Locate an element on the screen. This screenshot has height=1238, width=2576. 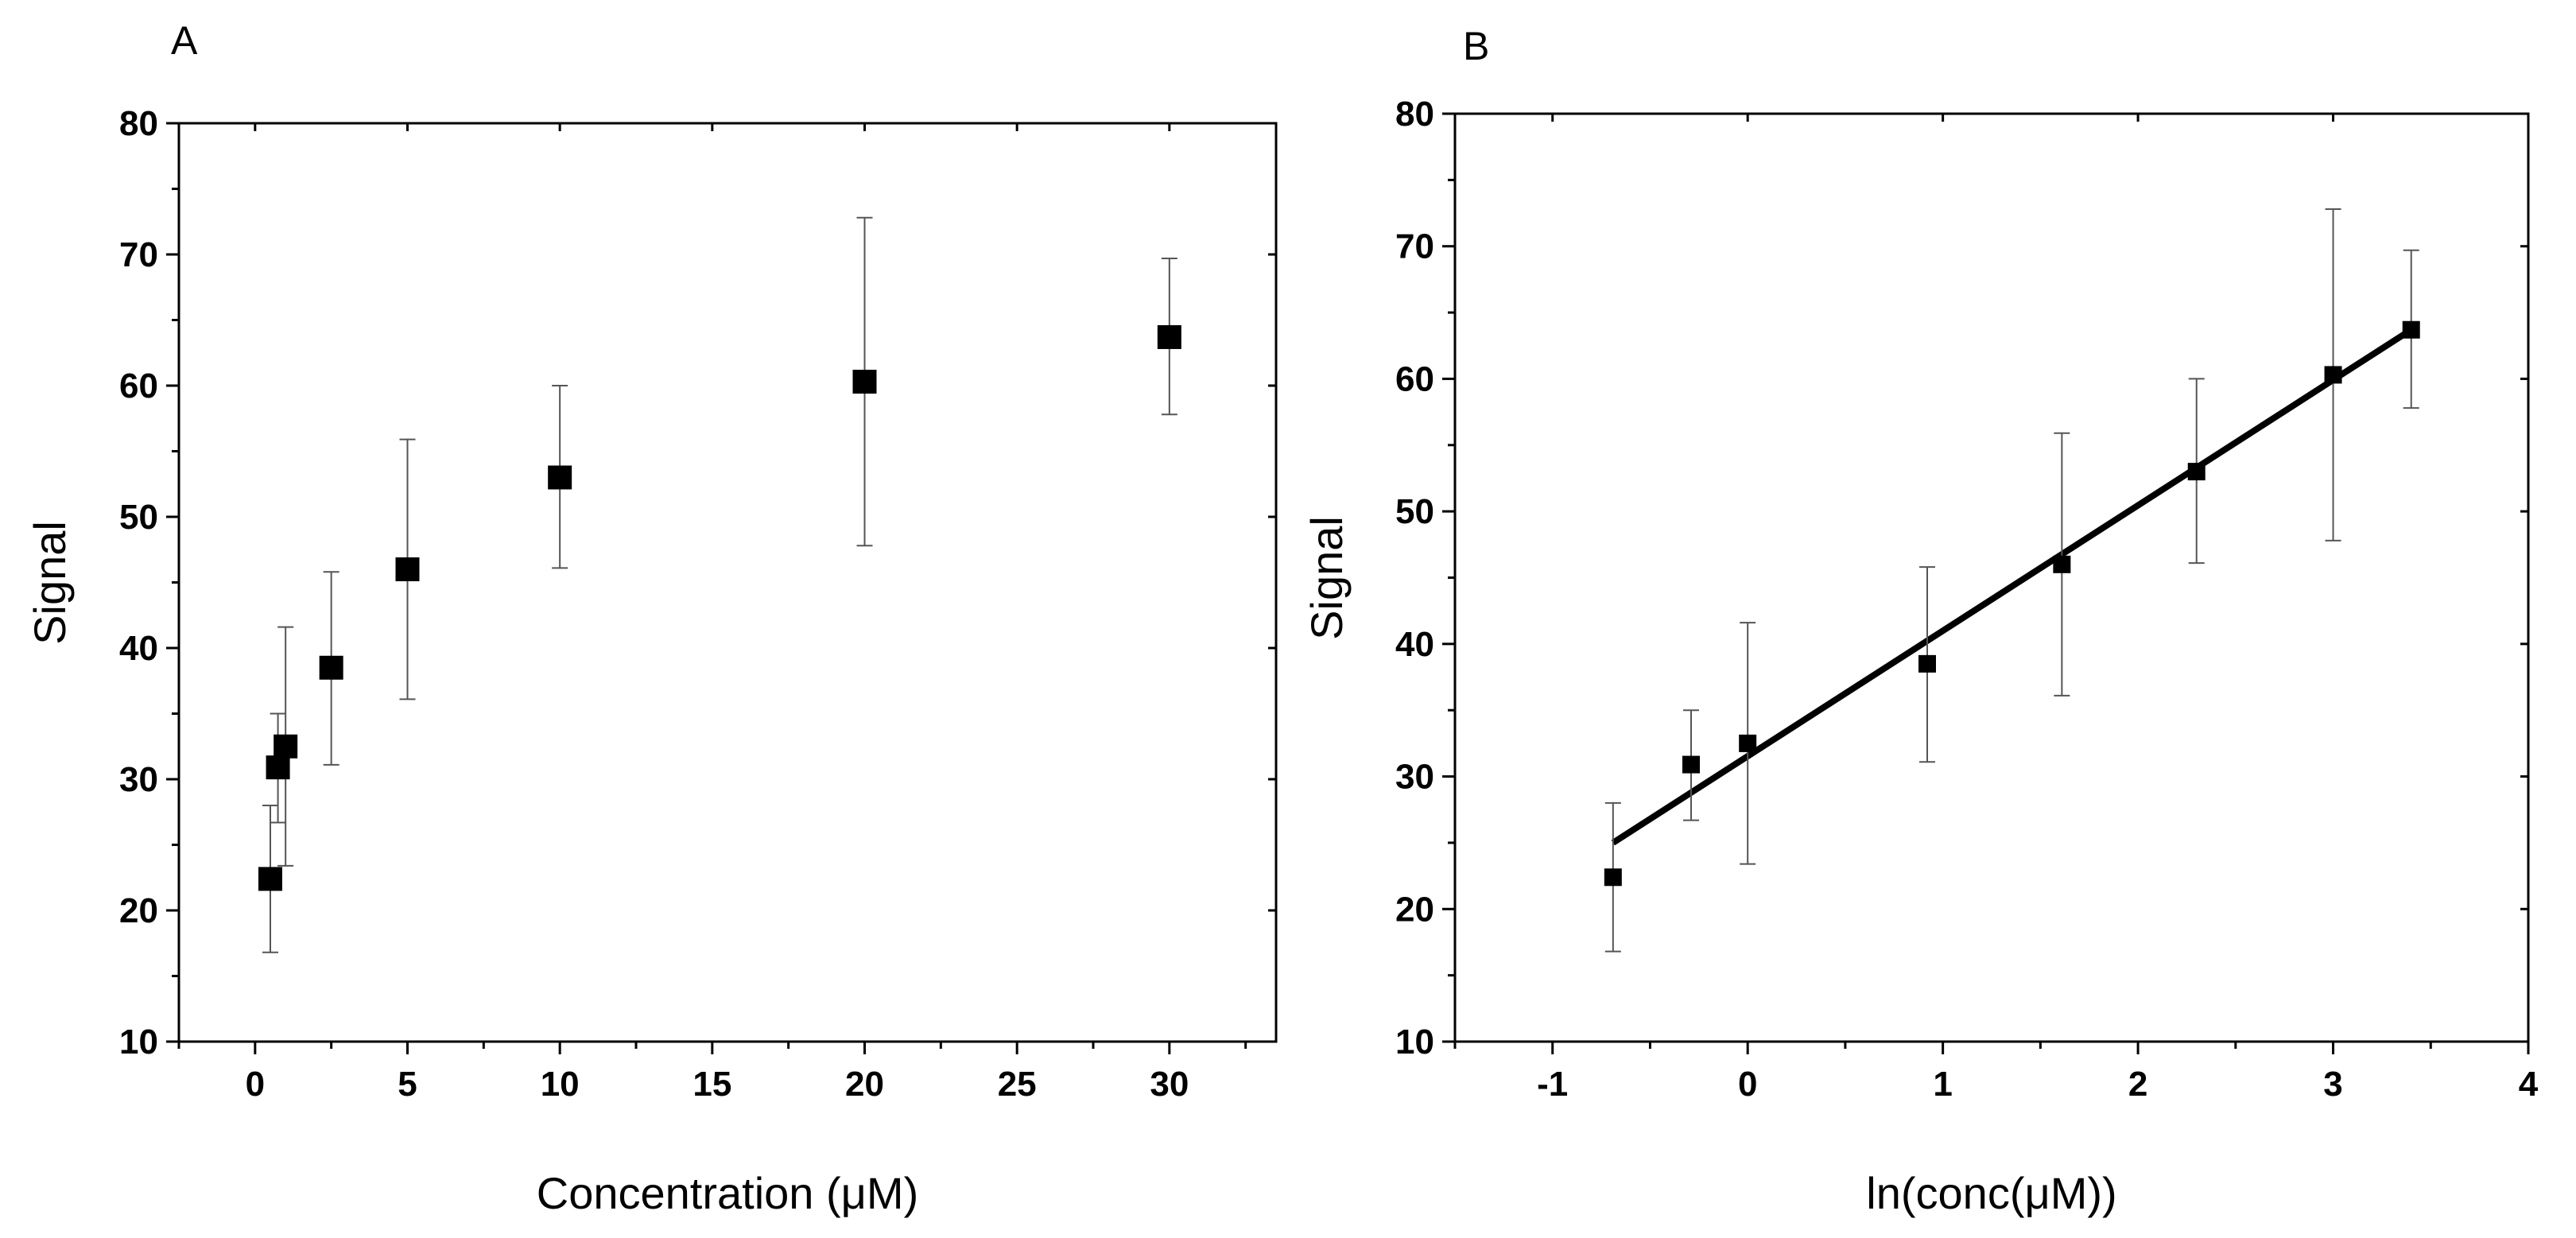
x-tick-label: 30 is located at coordinates (1169, 1084).